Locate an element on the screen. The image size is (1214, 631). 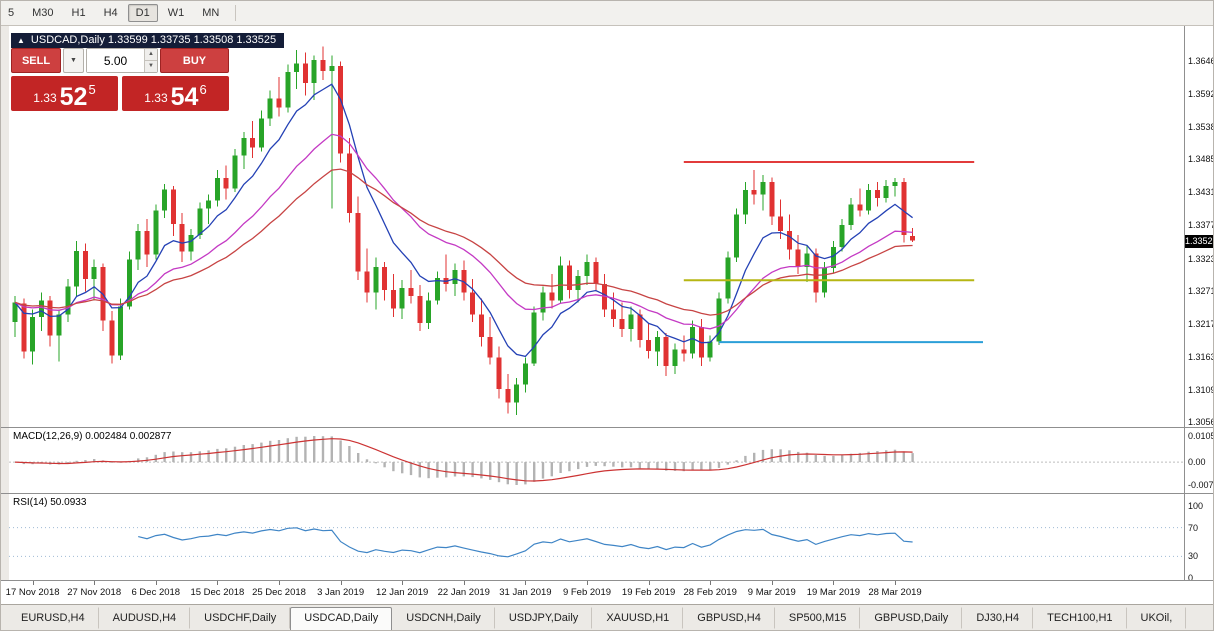
price-axis-label: 1.35380 is located at coordinates (1200, 127).